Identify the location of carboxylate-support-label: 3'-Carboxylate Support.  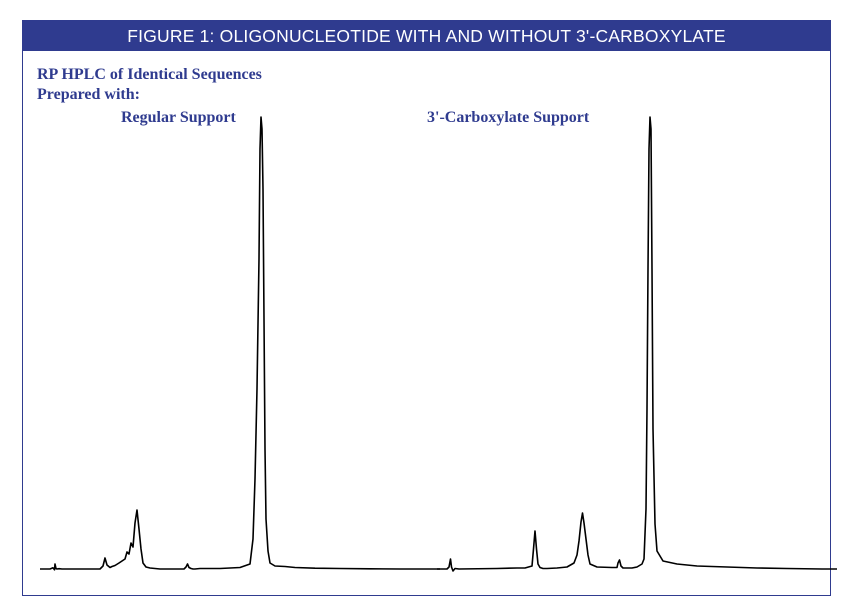
(508, 117).